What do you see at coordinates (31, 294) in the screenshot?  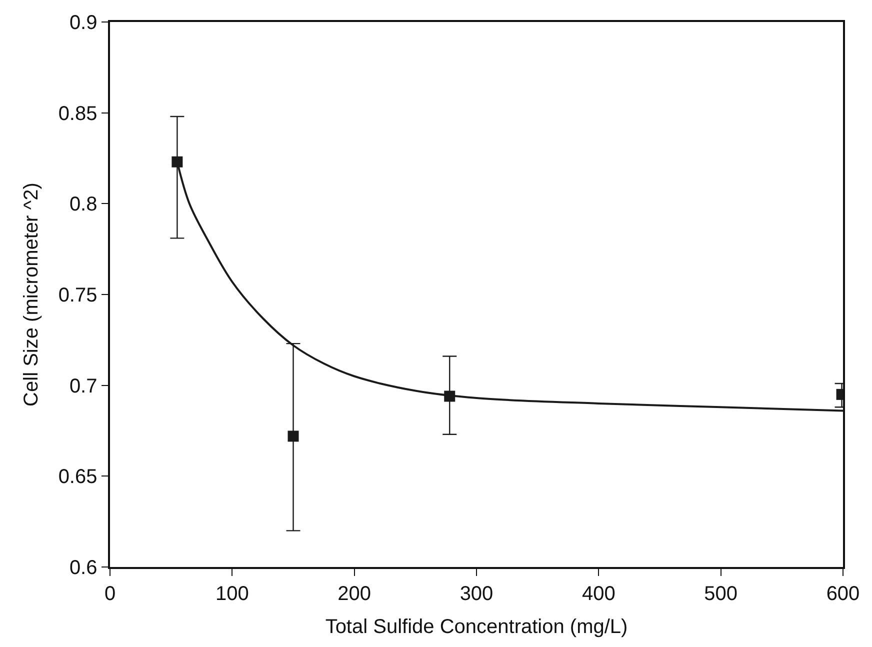 I see `y-axis-title: Cell Size (micrometer ^2)` at bounding box center [31, 294].